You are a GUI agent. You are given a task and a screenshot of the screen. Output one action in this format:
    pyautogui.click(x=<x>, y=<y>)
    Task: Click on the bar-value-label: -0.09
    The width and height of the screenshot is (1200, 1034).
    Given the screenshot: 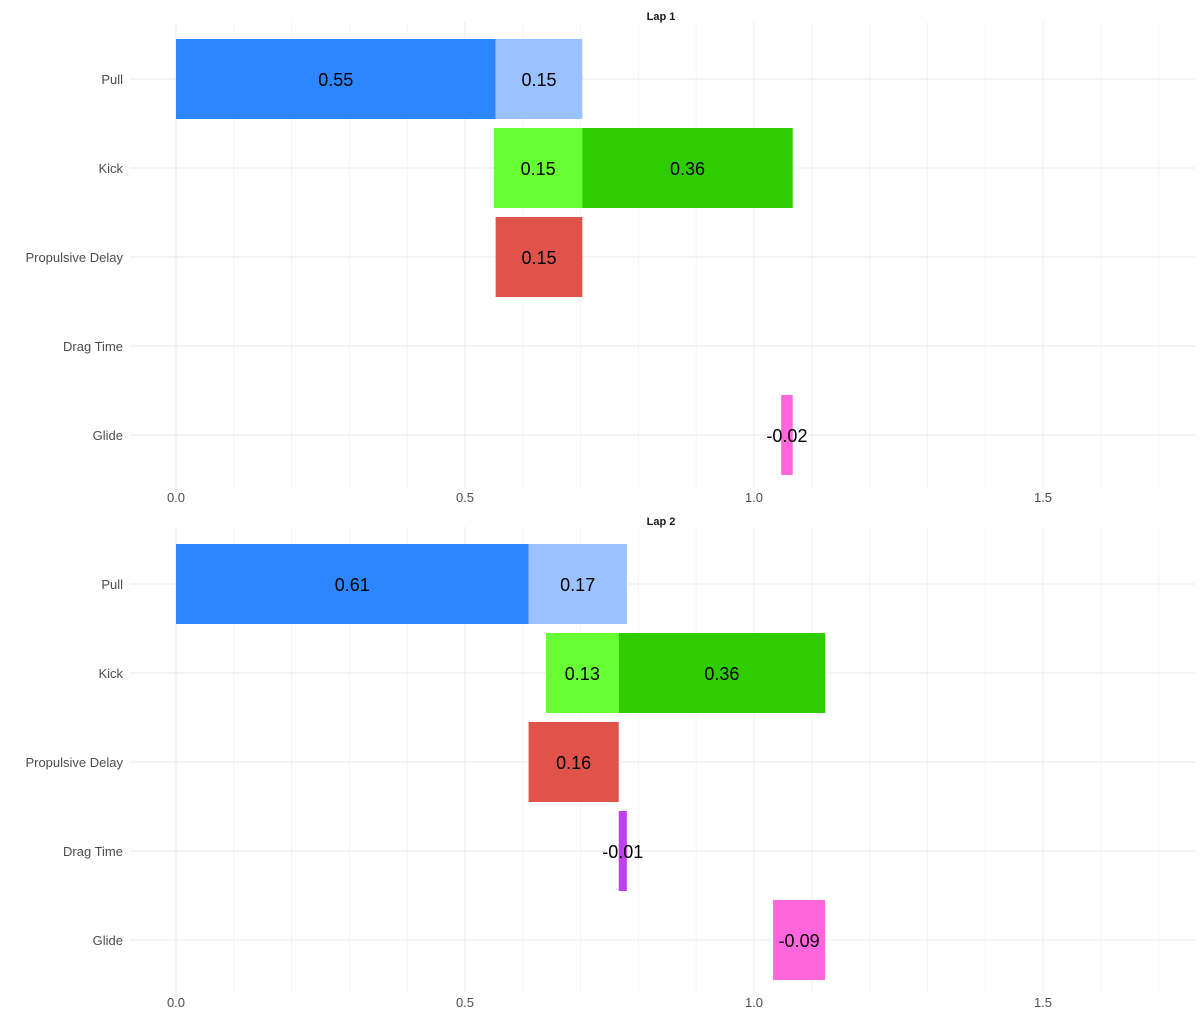 What is the action you would take?
    pyautogui.click(x=799, y=941)
    